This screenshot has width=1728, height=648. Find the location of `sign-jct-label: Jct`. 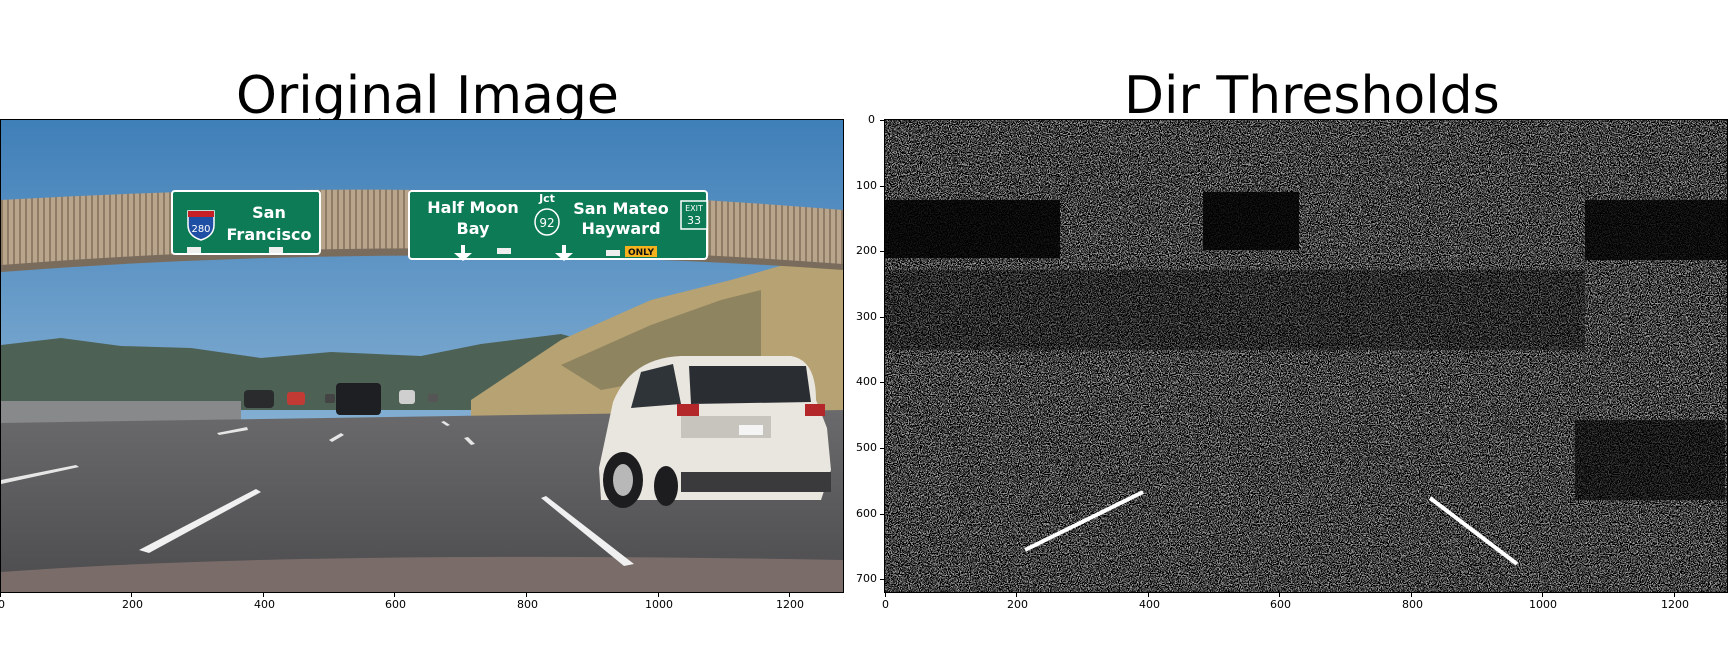

sign-jct-label: Jct is located at coordinates (546, 198).